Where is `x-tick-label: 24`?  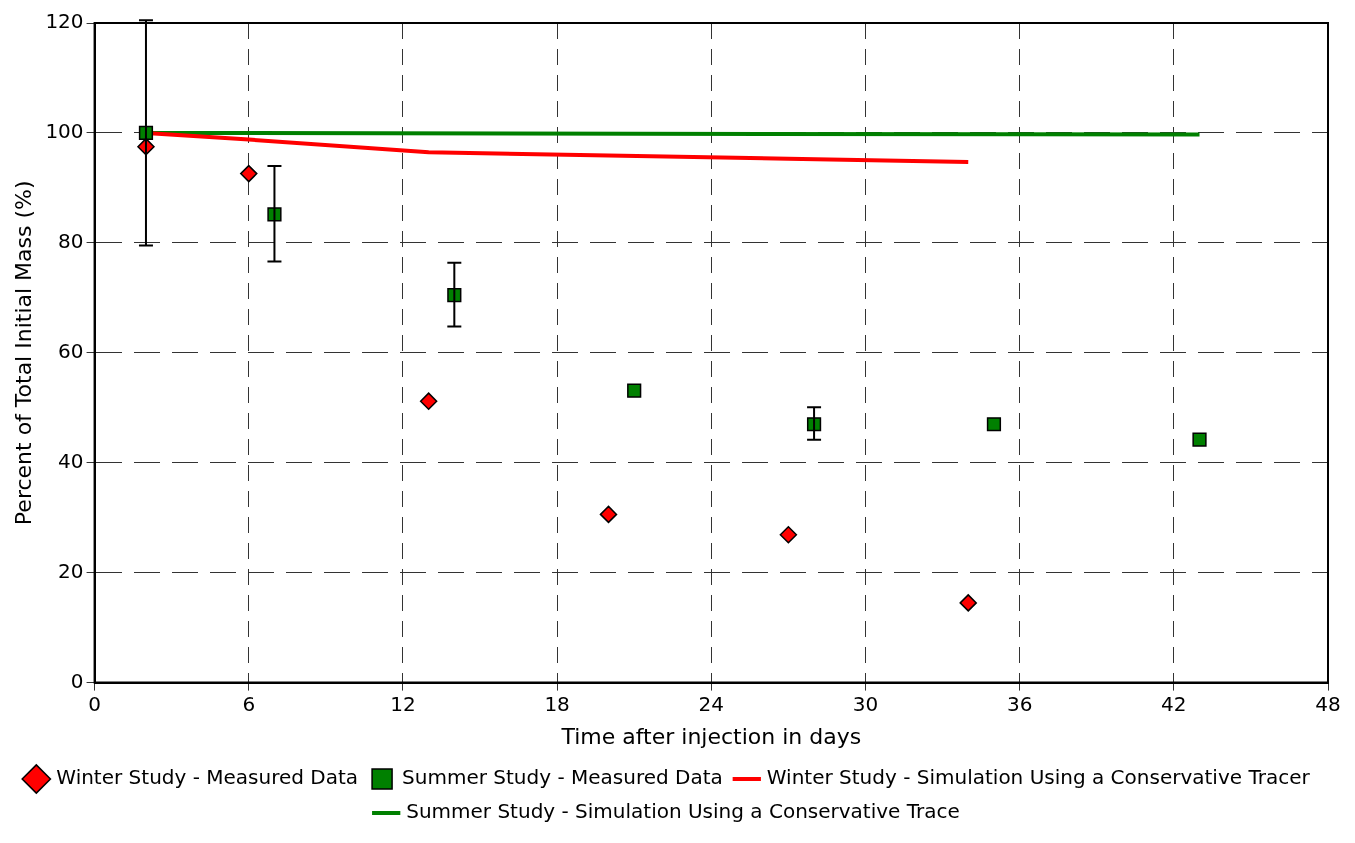 x-tick-label: 24 is located at coordinates (711, 703).